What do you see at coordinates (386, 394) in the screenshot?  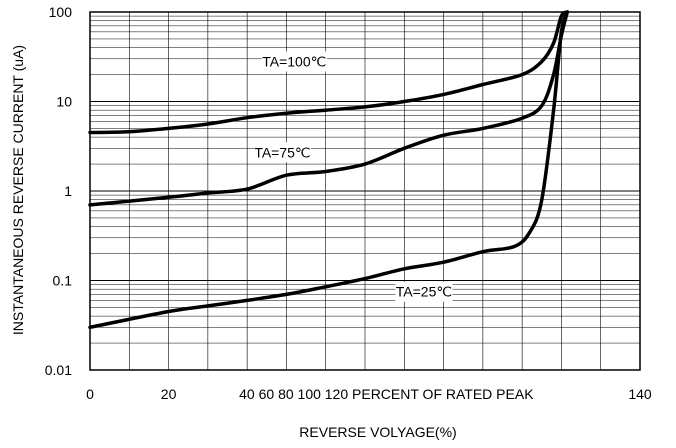 I see `x-tick-label: 40 60 80 100 120 PERCENT OF RATED PEAK` at bounding box center [386, 394].